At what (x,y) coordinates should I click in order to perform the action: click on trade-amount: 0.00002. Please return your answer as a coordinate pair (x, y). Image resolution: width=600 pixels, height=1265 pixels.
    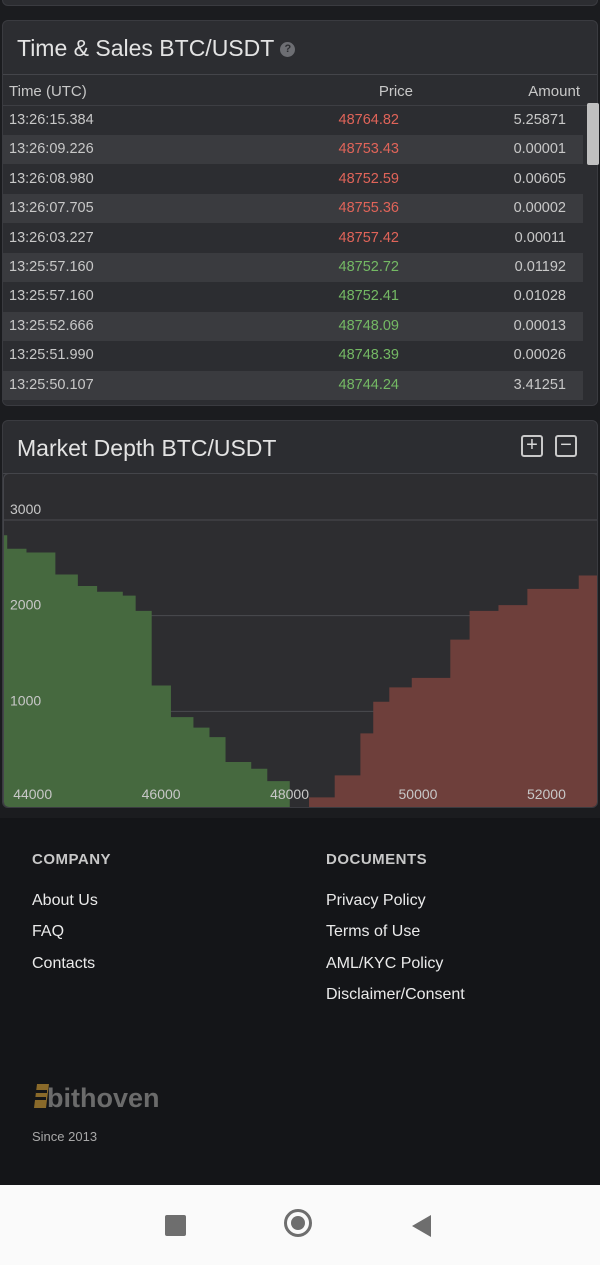
    Looking at the image, I should click on (539, 208).